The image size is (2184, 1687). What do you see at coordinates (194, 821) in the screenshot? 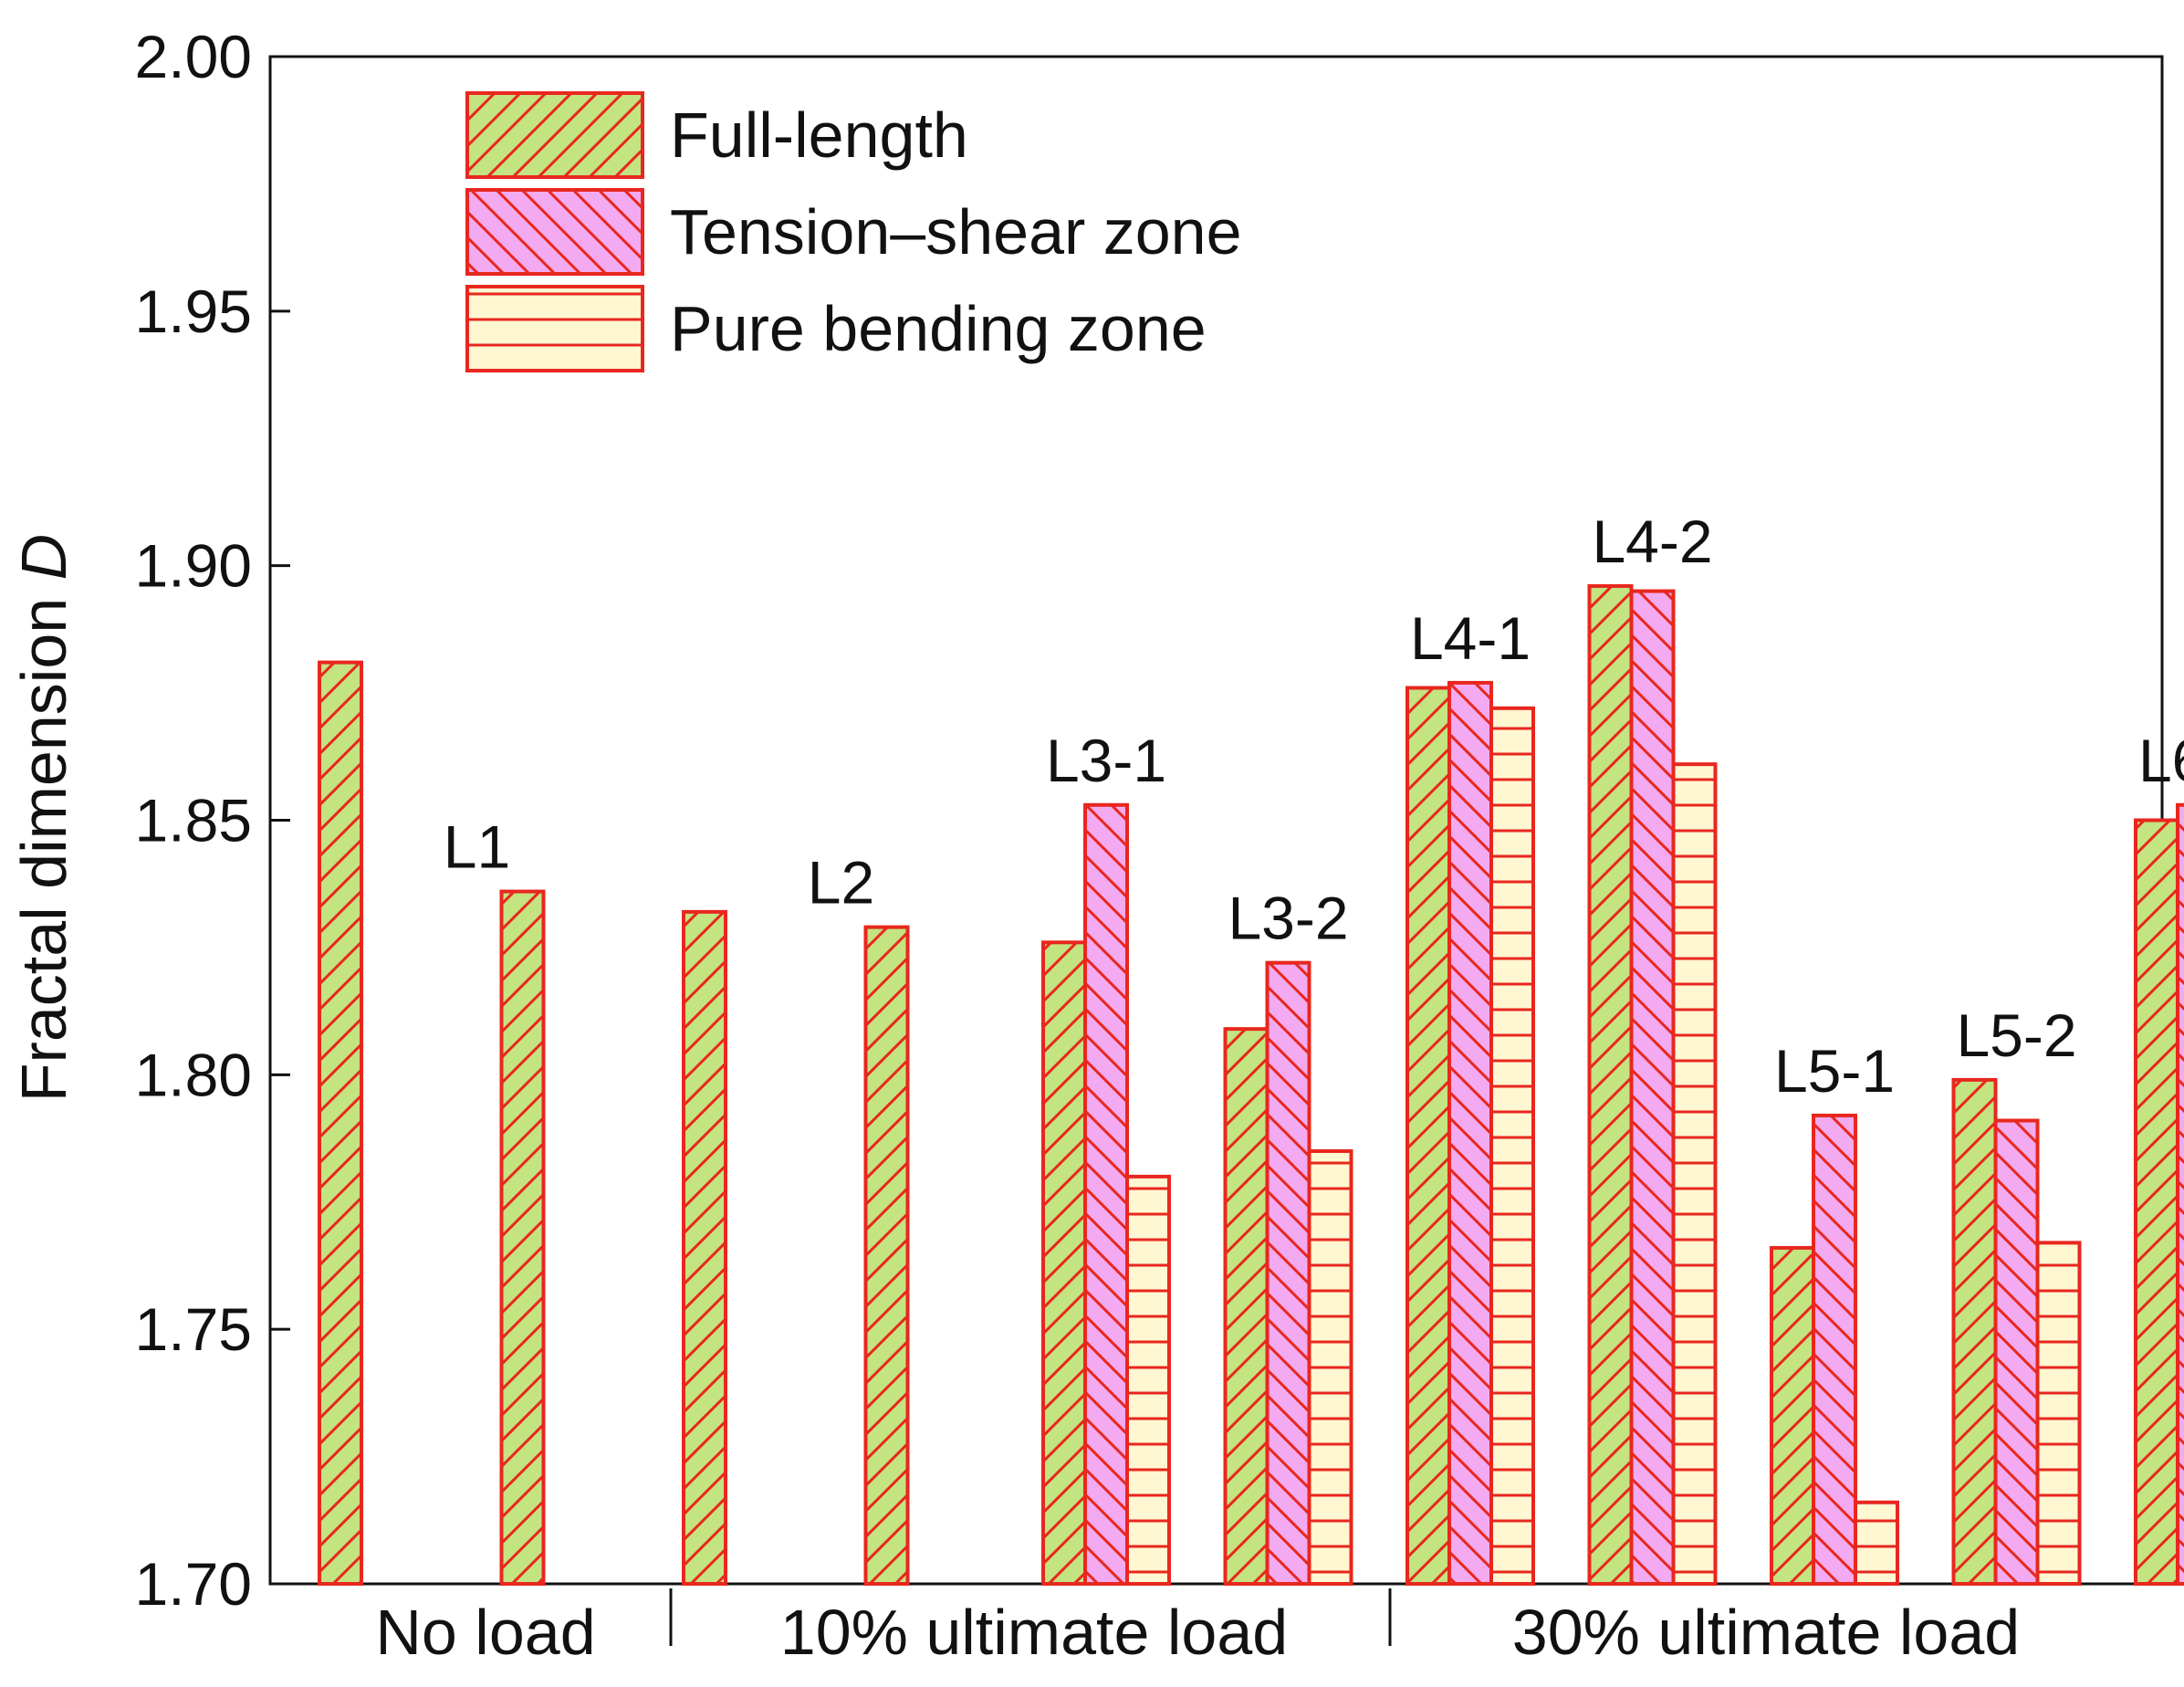
I see `y-tick-label: 1.85` at bounding box center [194, 821].